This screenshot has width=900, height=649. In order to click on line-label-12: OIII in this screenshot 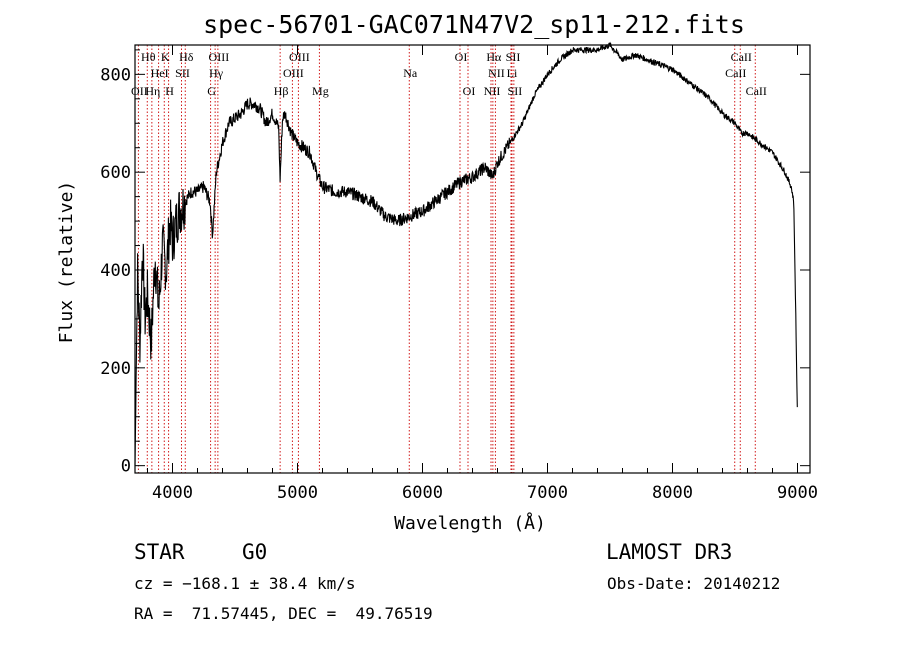, I will do `click(293, 73)`.